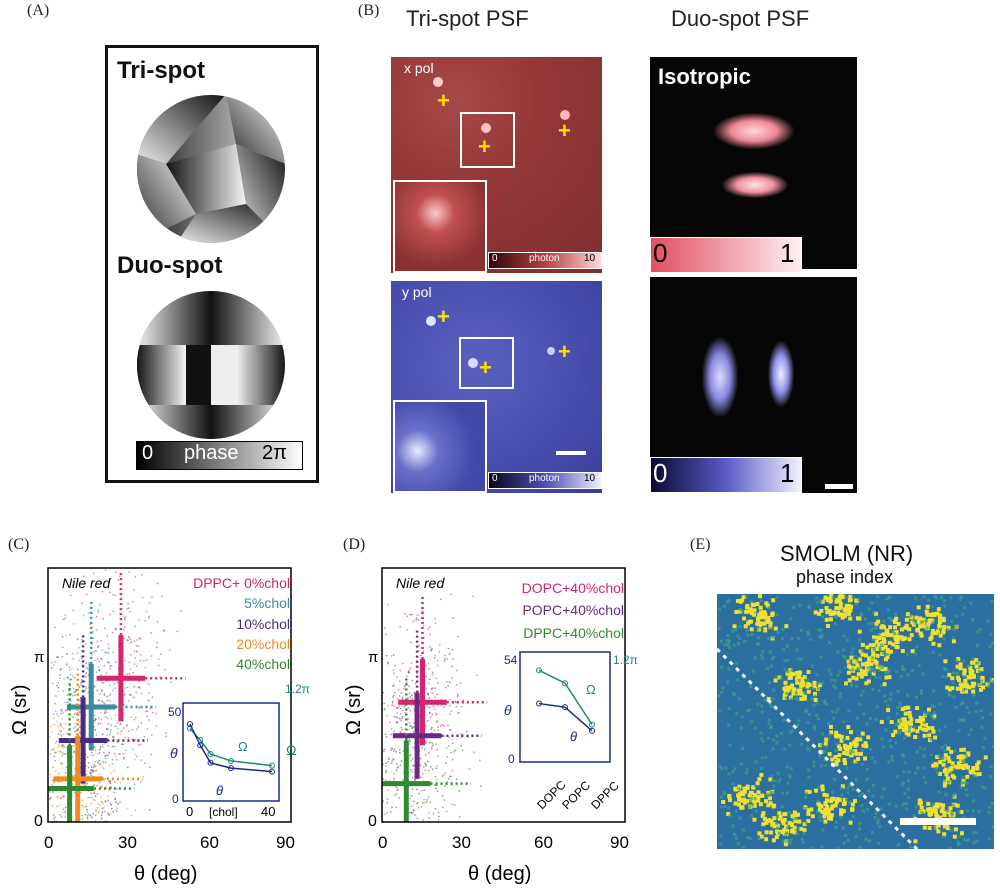  Describe the element at coordinates (495, 478) in the screenshot. I see `y-pol-photon-min: 0` at that location.